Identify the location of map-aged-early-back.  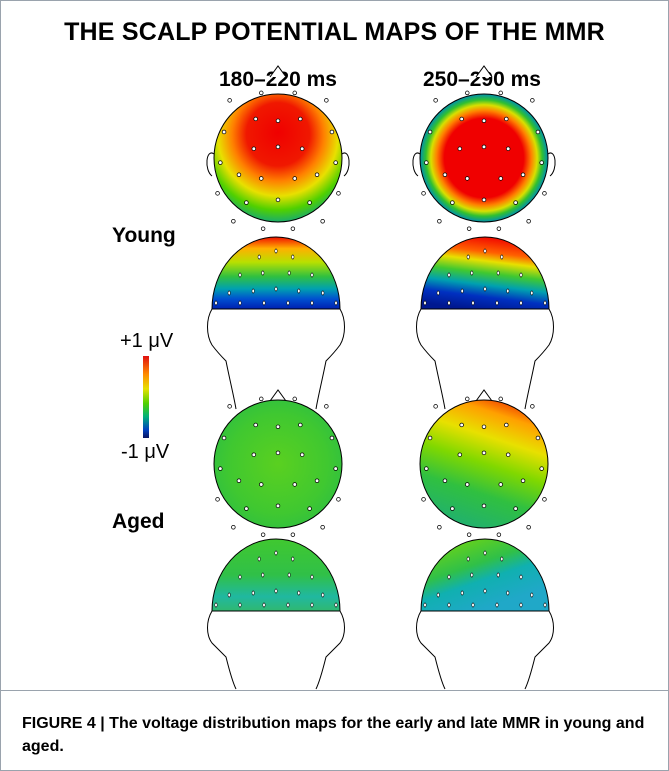
(276, 614).